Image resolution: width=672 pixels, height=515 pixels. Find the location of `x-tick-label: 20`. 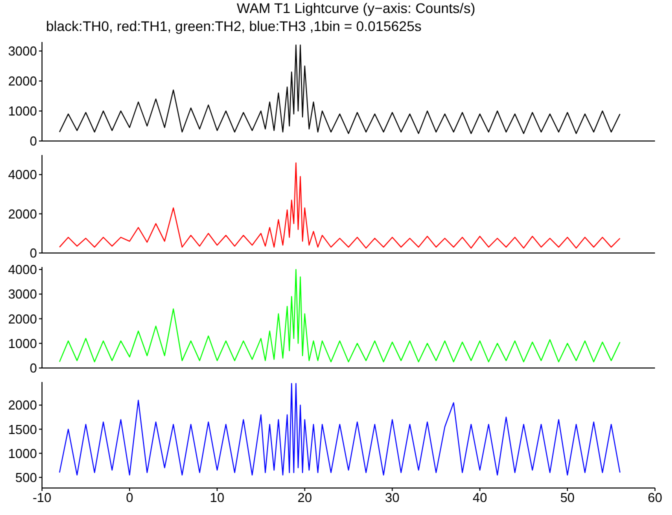

x-tick-label: 20 is located at coordinates (304, 498).